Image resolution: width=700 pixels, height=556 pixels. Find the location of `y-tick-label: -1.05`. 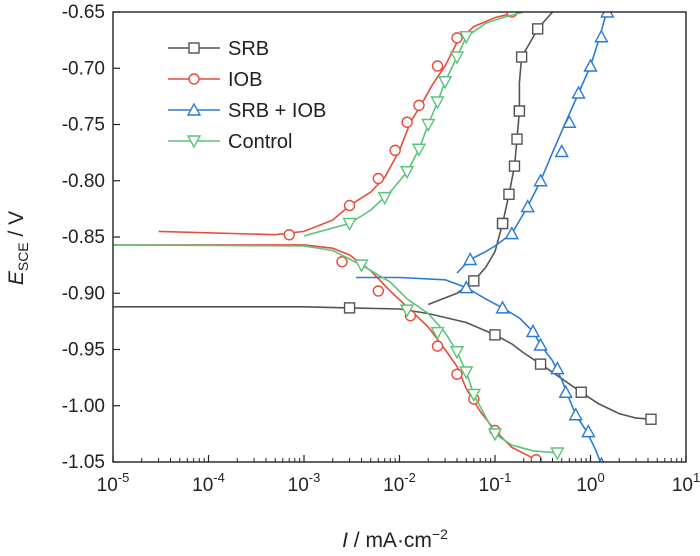

y-tick-label: -1.05 is located at coordinates (83, 462).